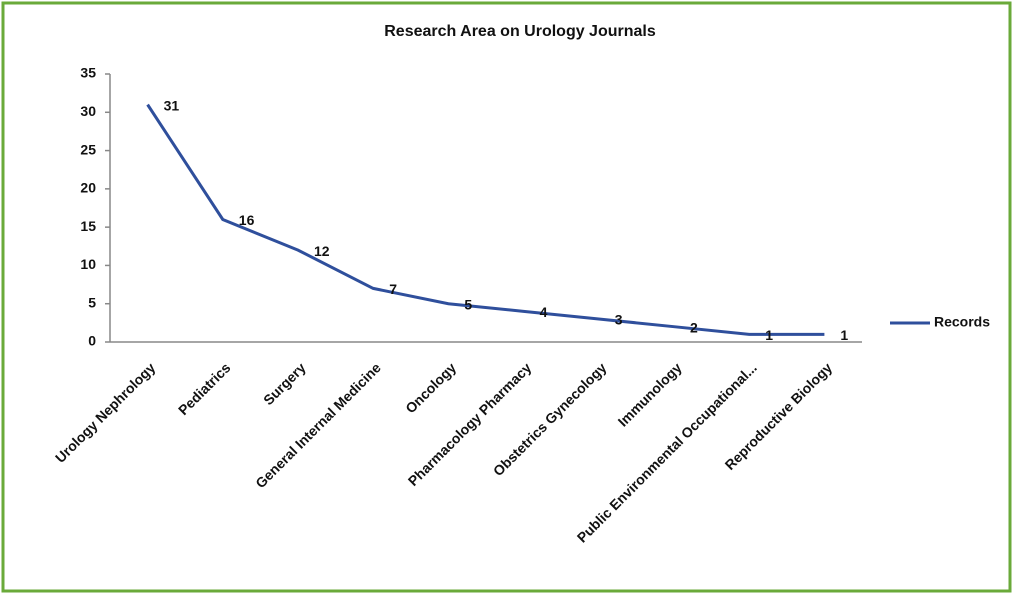  What do you see at coordinates (88, 73) in the screenshot?
I see `y-tick-label: 35` at bounding box center [88, 73].